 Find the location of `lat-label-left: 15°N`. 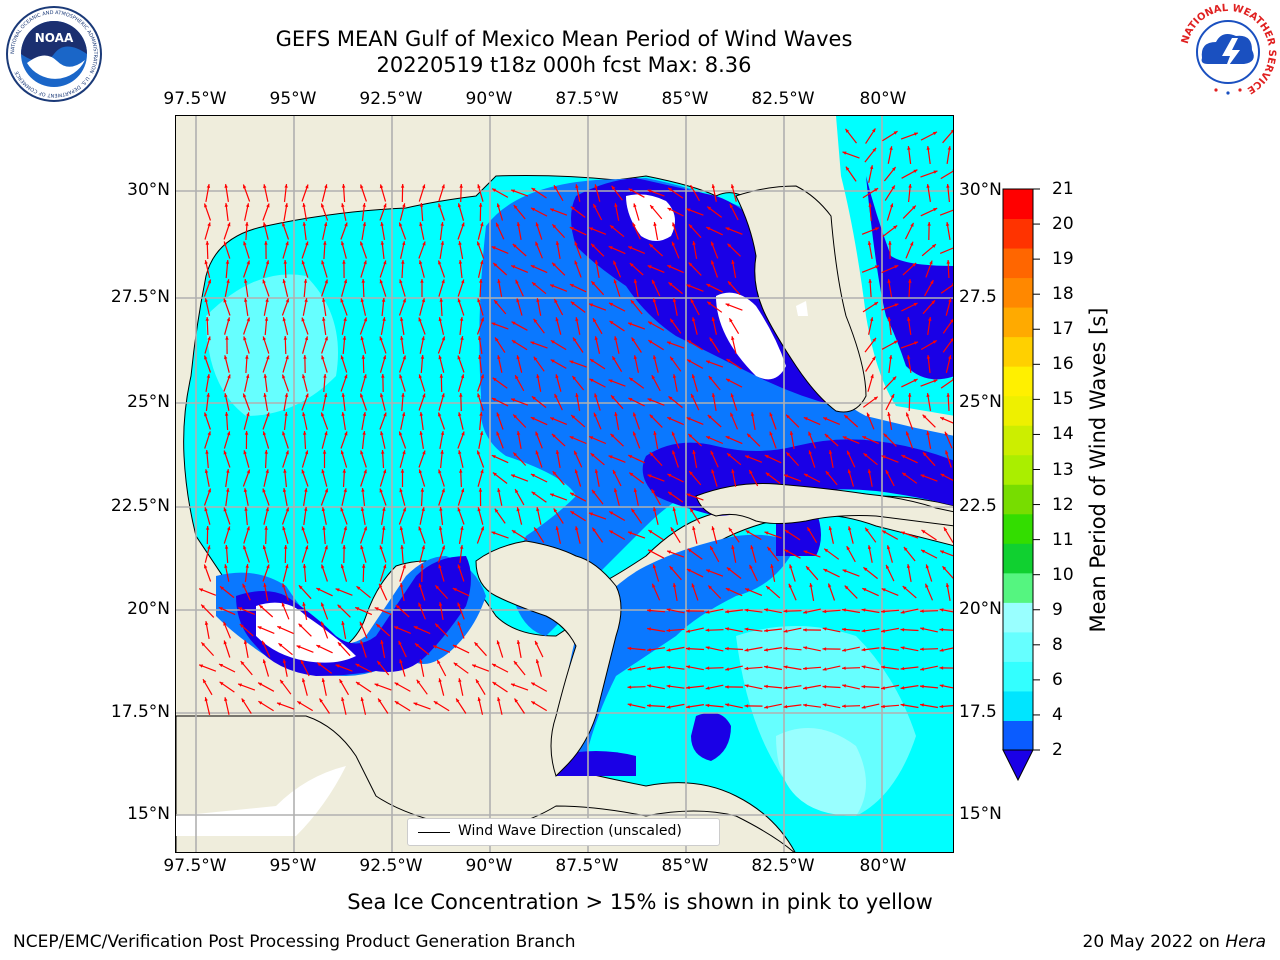

lat-label-left: 15°N is located at coordinates (148, 814).